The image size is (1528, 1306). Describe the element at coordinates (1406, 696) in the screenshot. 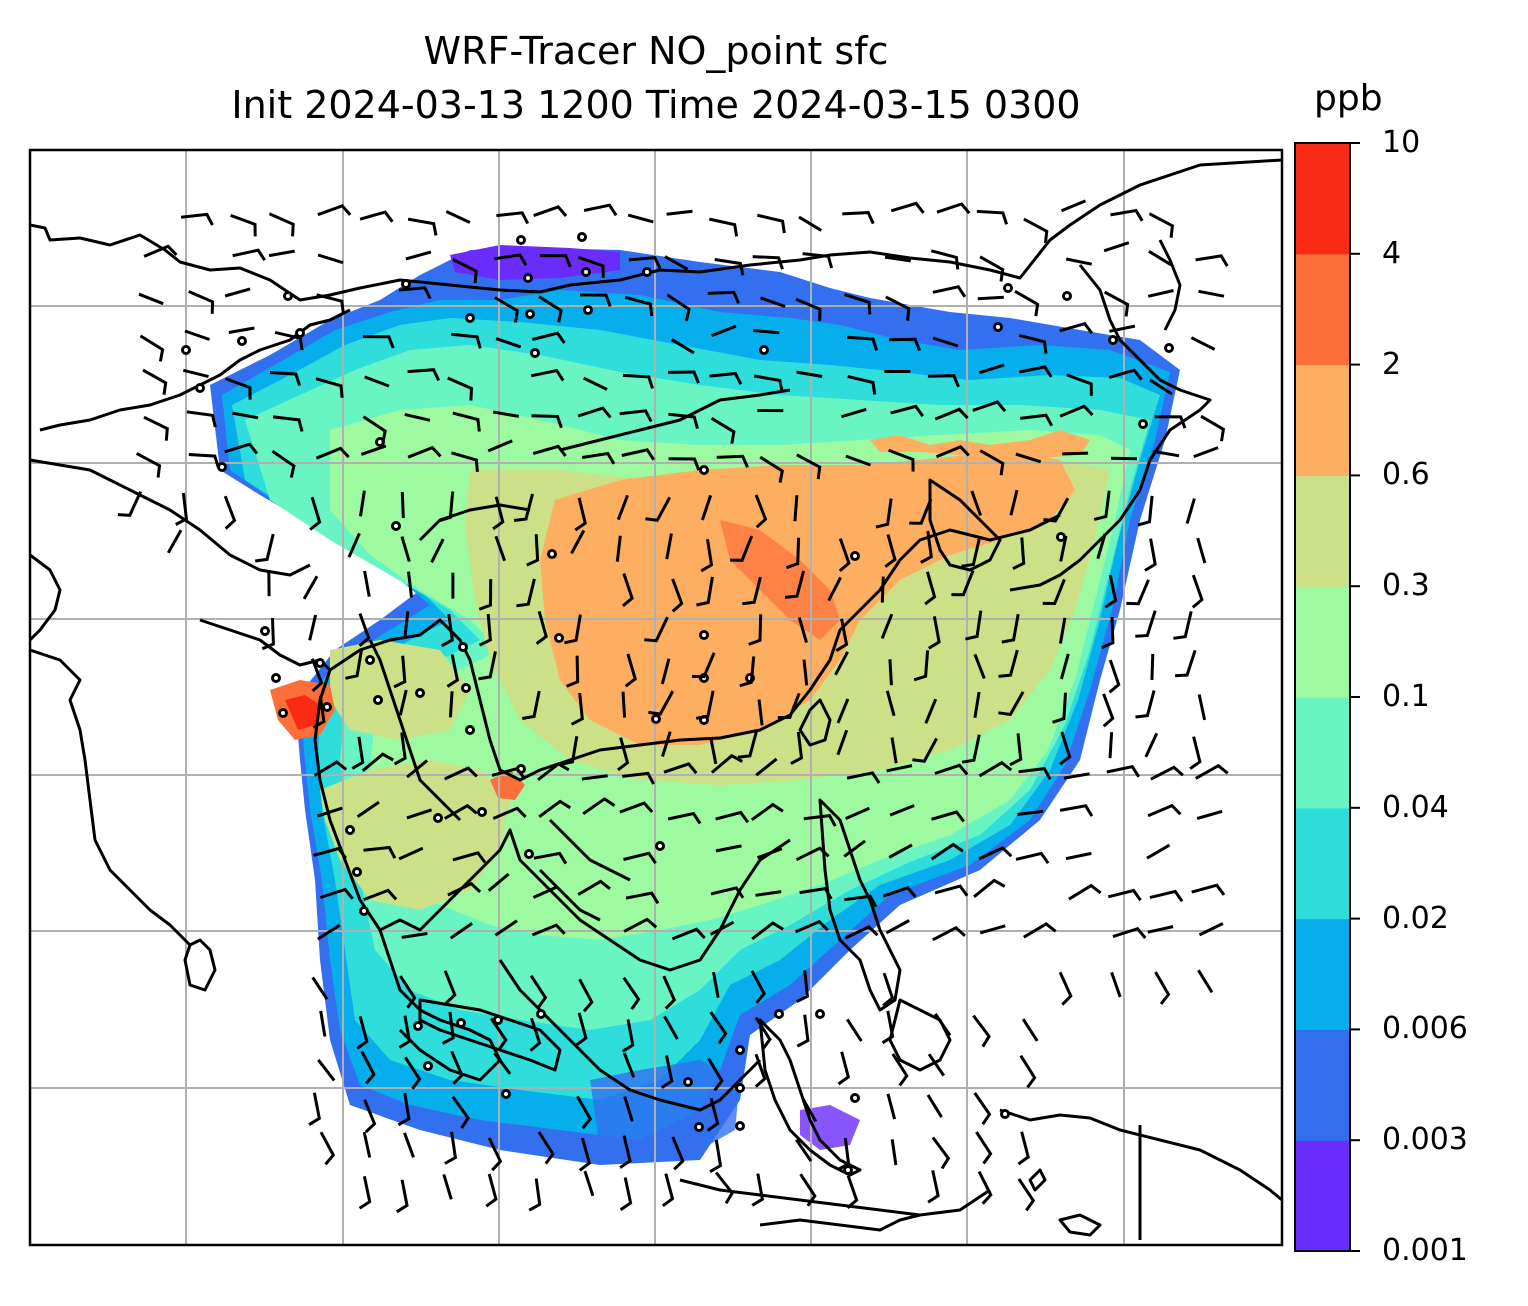

I see `colorbar-tick-label: 0.1` at that location.